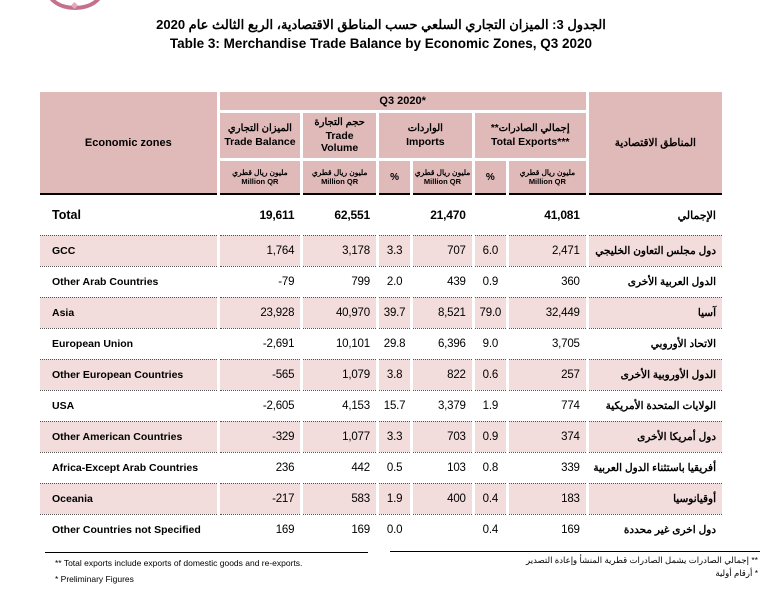  Describe the element at coordinates (547, 343) in the screenshot. I see `exports-value: 3,705` at that location.